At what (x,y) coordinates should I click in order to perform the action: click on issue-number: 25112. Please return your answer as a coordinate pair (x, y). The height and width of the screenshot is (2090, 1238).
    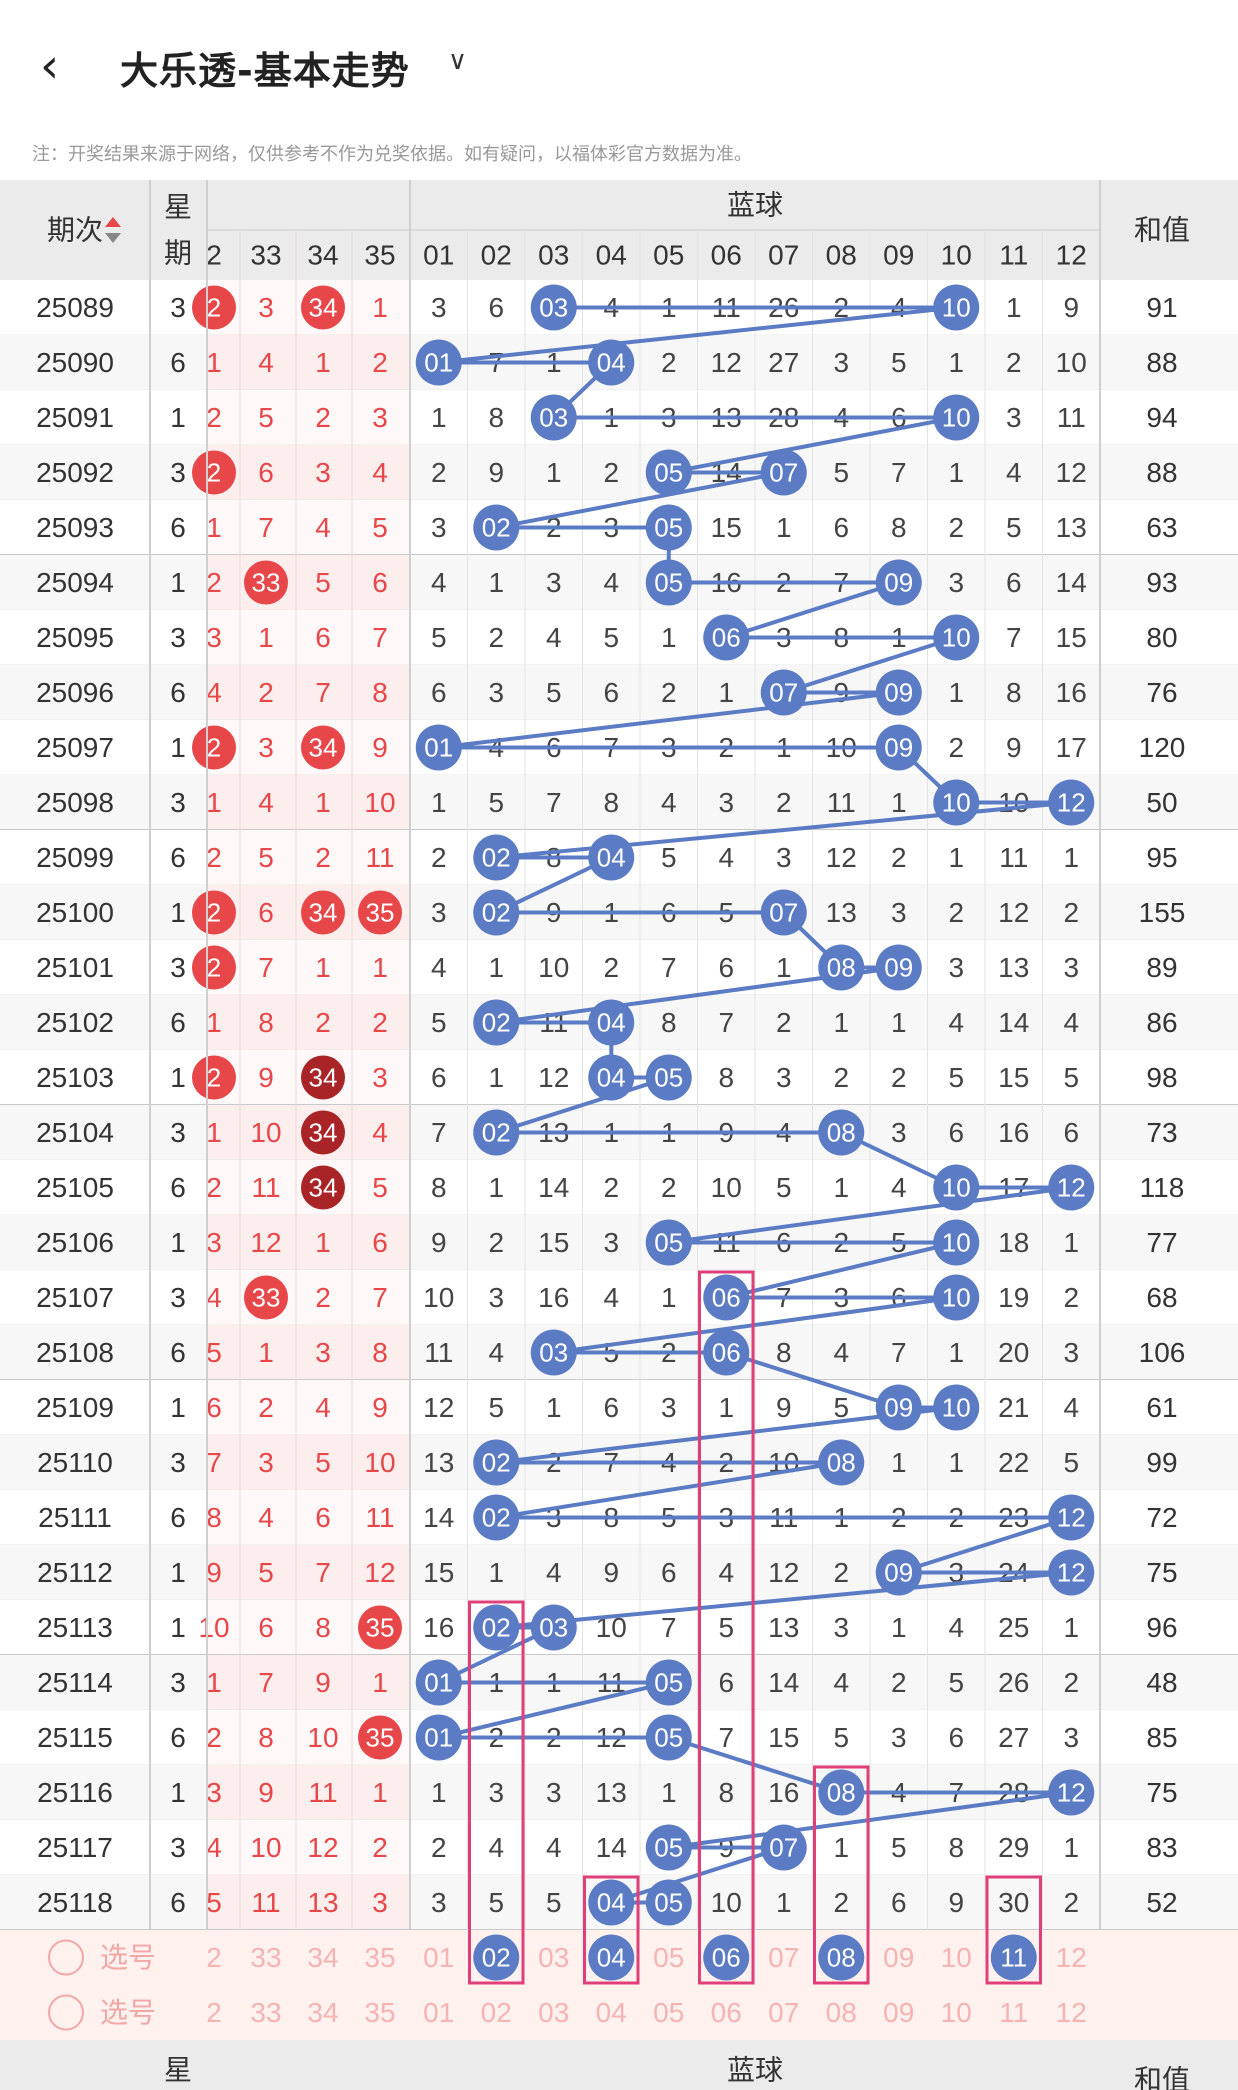
    Looking at the image, I should click on (75, 1572).